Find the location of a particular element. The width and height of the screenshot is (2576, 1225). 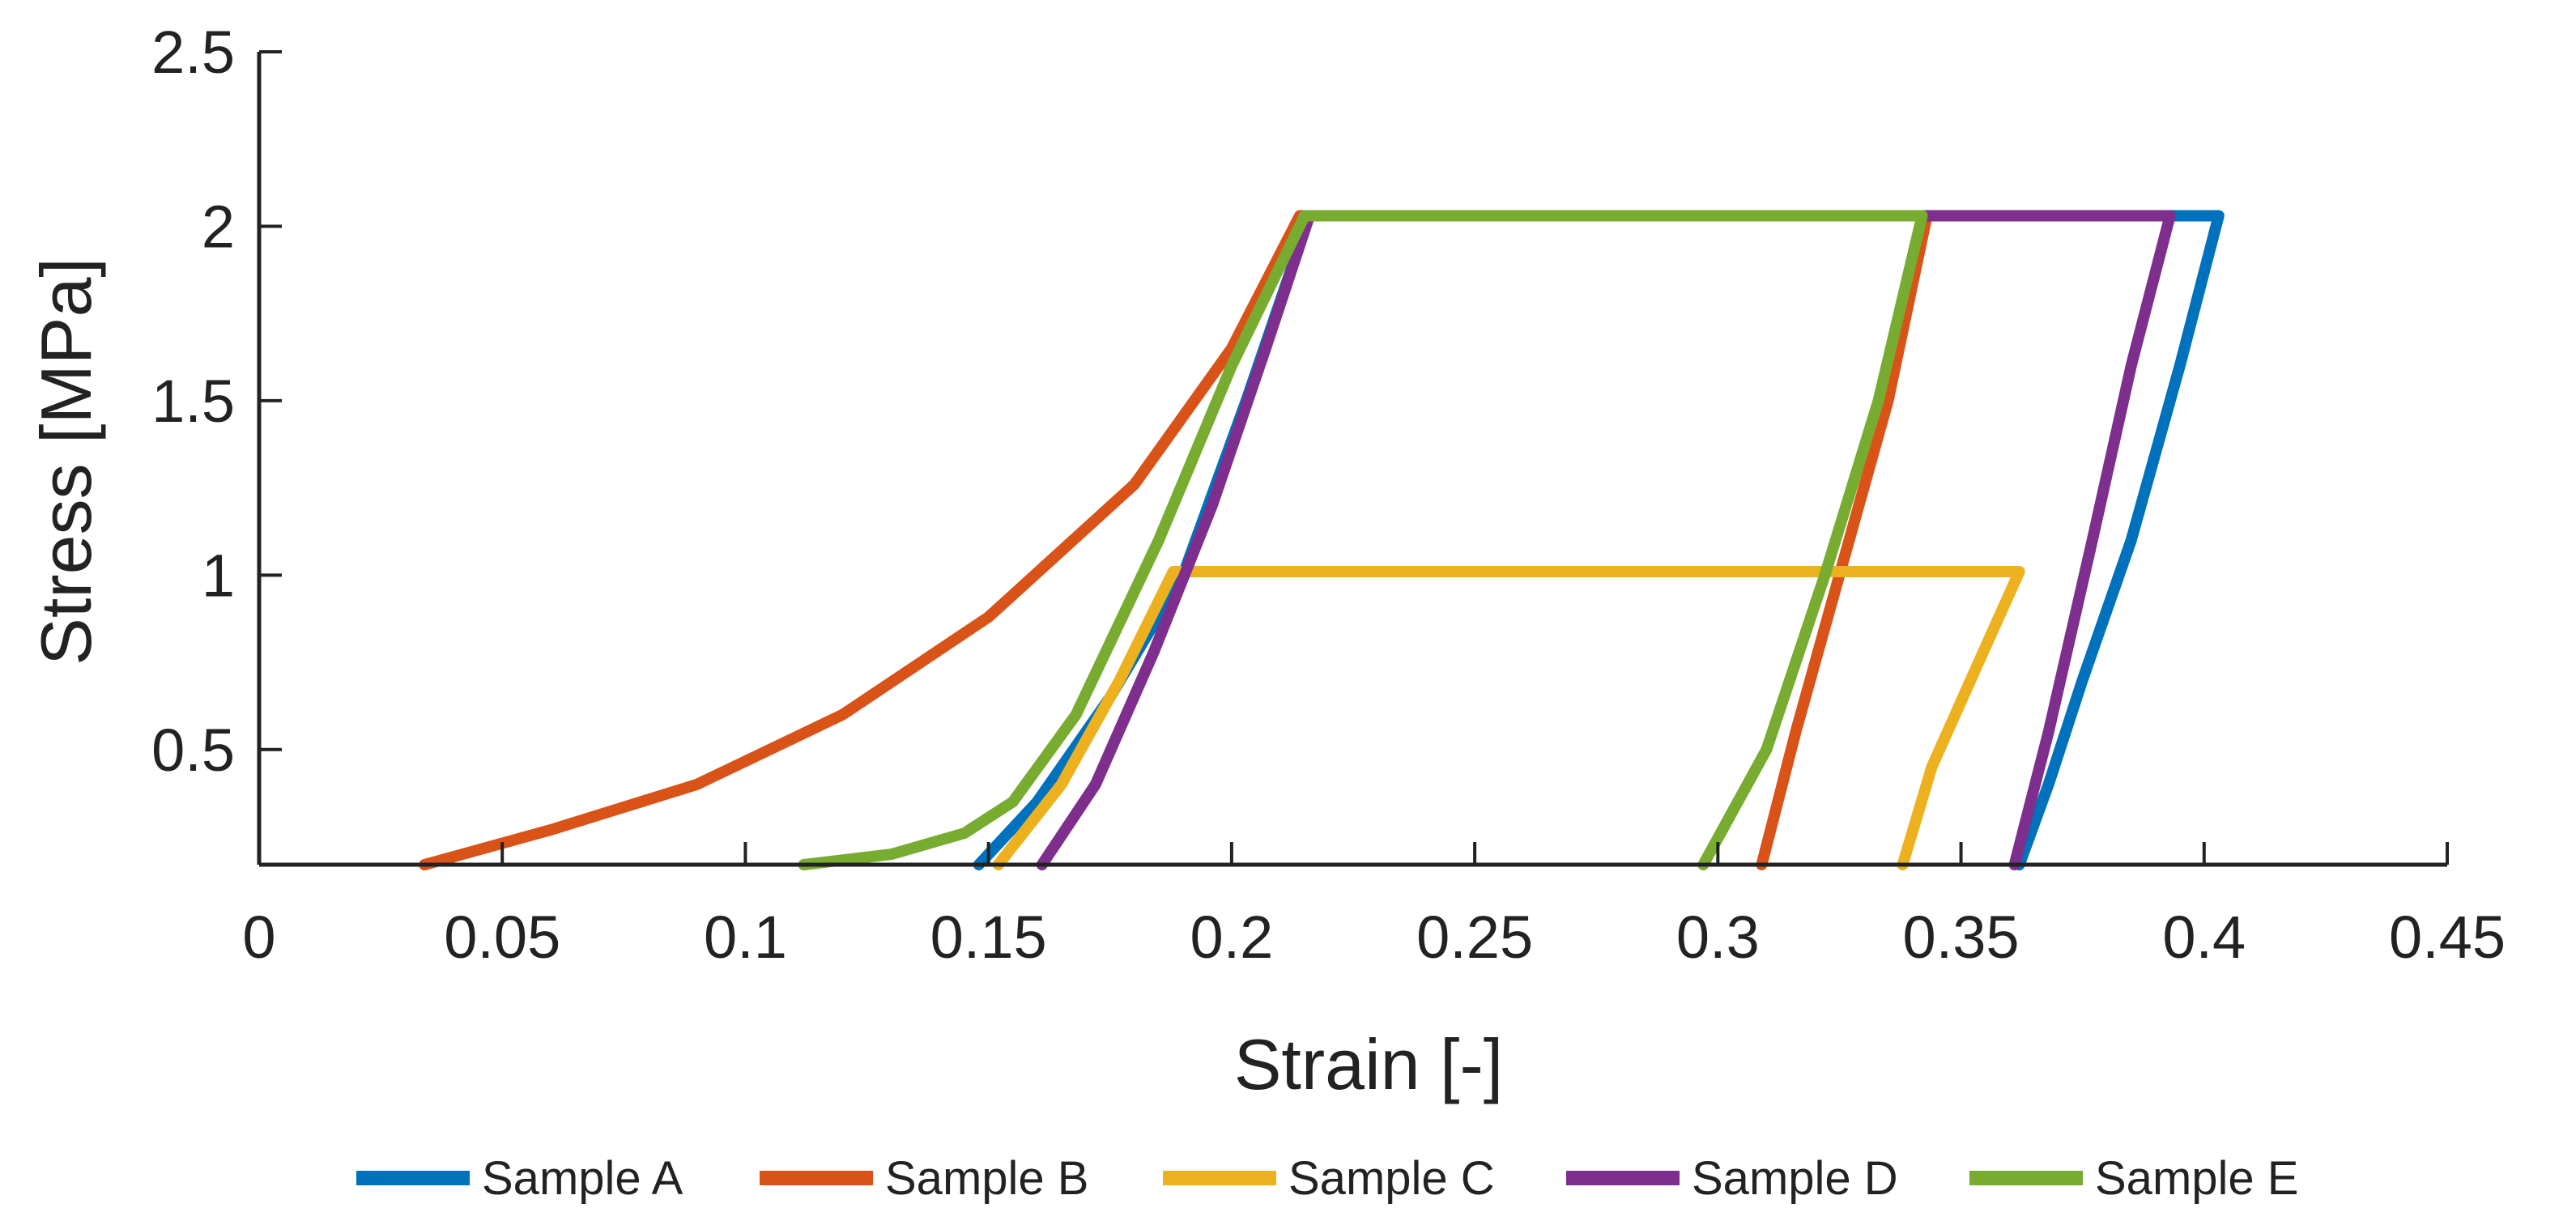

legend-label-3: Sample D is located at coordinates (1795, 1178).